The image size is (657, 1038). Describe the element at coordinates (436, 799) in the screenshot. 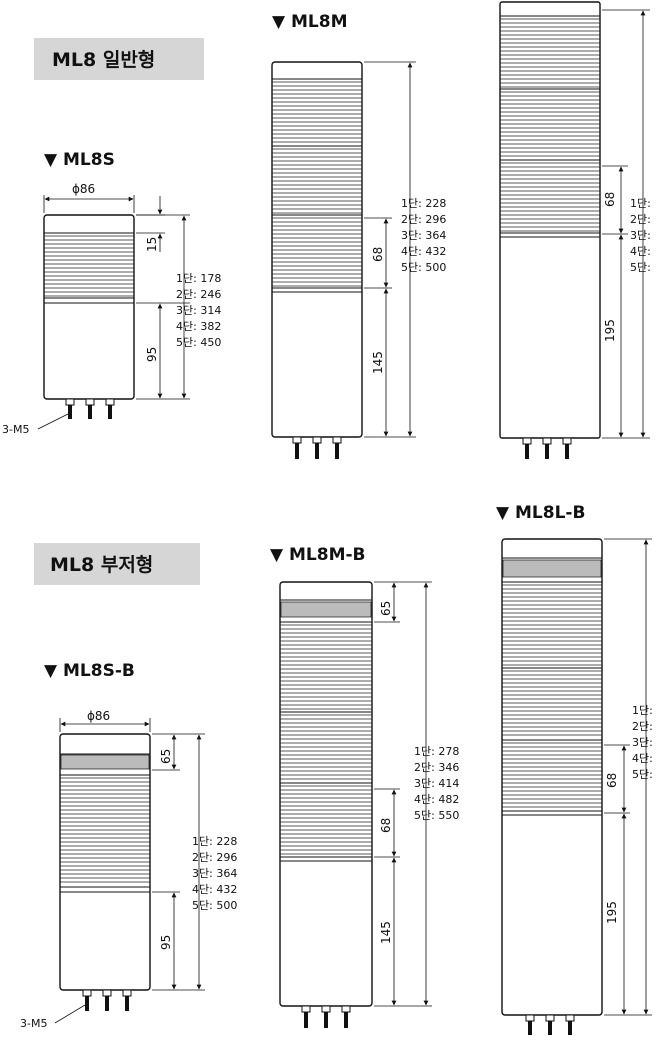

I see `svg-text: 4단: 482` at that location.